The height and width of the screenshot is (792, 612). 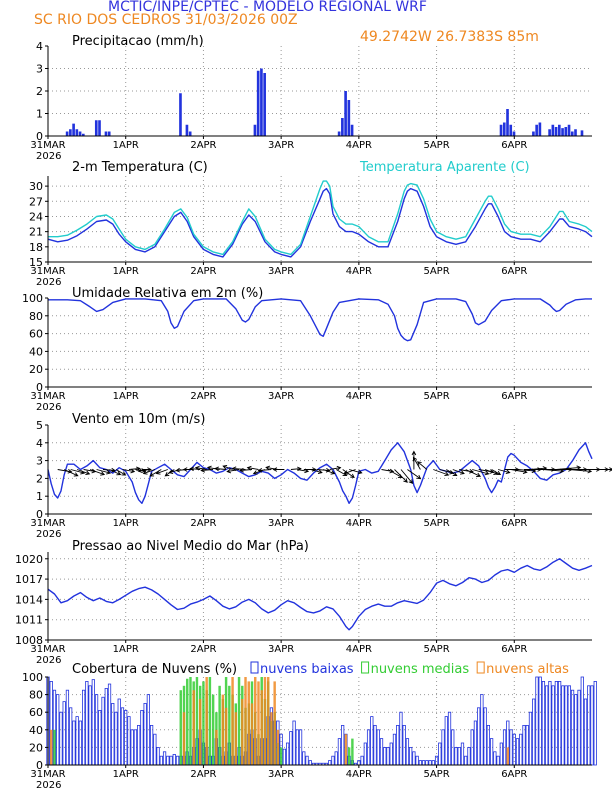 I want to click on y-tick-label: 20, so click(x=36, y=747).